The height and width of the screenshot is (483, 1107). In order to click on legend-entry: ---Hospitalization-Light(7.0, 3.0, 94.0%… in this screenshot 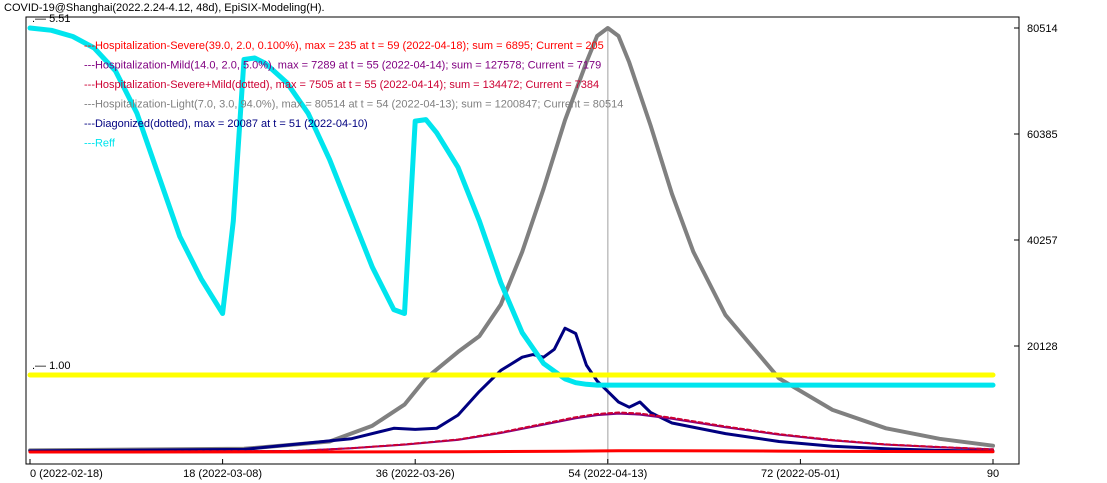, I will do `click(353, 105)`.